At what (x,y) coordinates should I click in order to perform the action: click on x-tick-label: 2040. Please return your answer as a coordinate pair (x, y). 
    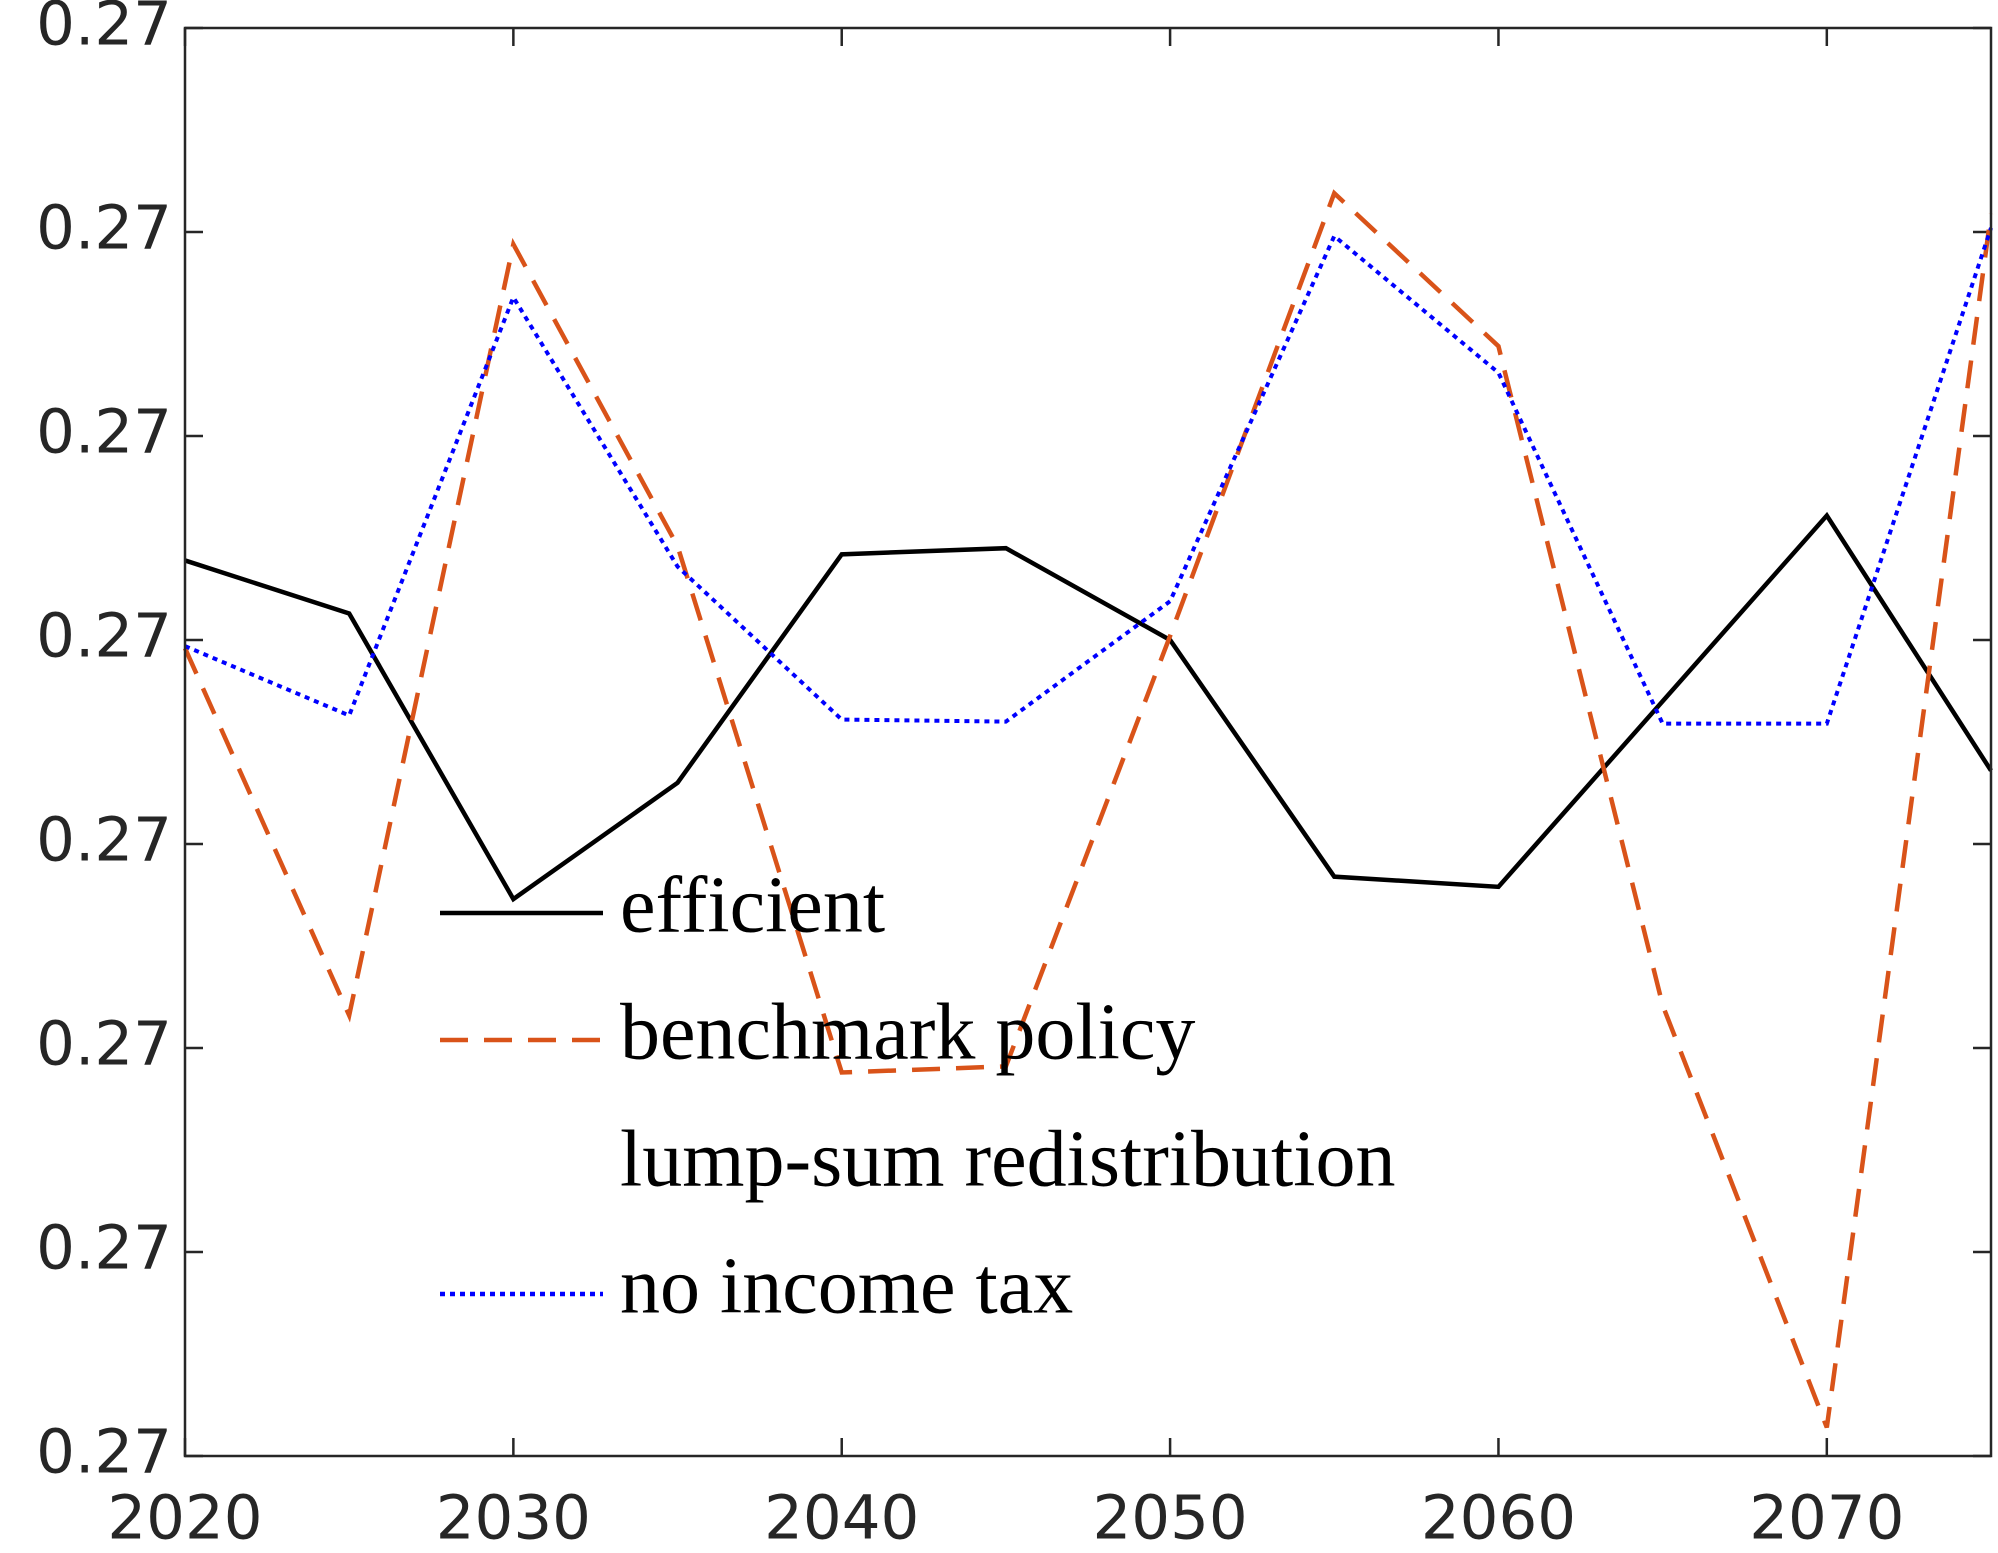
    Looking at the image, I should click on (841, 1518).